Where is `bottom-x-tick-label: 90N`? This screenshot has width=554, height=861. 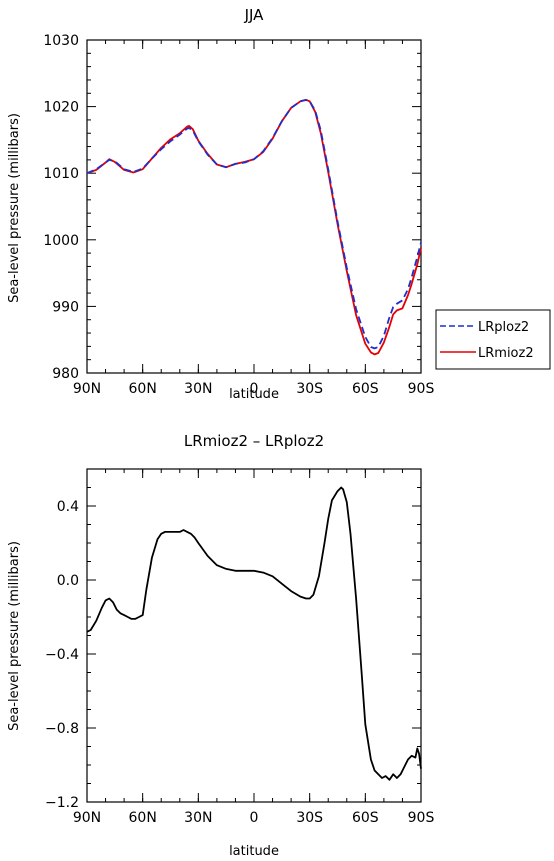 bottom-x-tick-label: 90N is located at coordinates (87, 818).